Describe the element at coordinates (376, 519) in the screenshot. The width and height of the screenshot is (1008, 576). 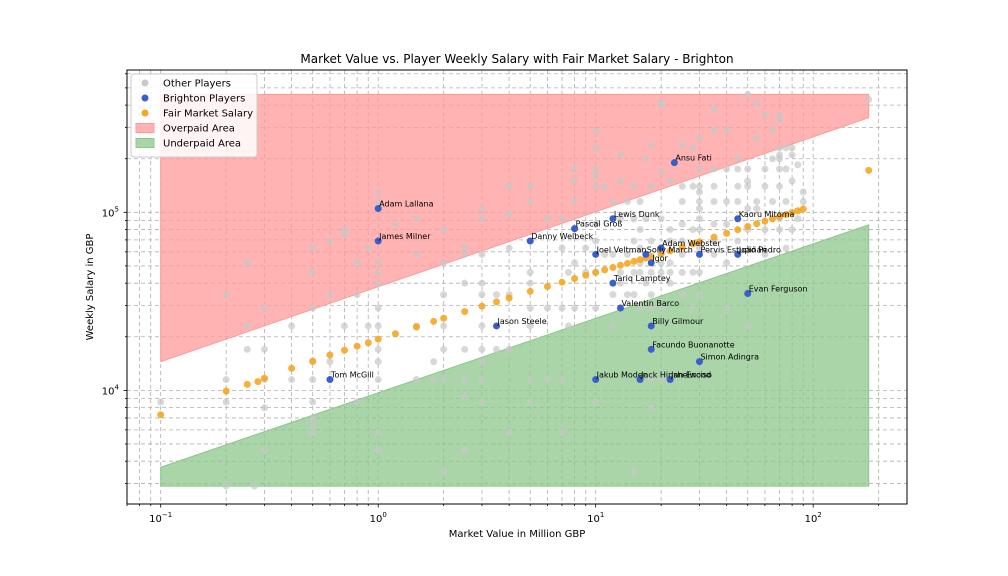
I see `x-tick-base: 10` at that location.